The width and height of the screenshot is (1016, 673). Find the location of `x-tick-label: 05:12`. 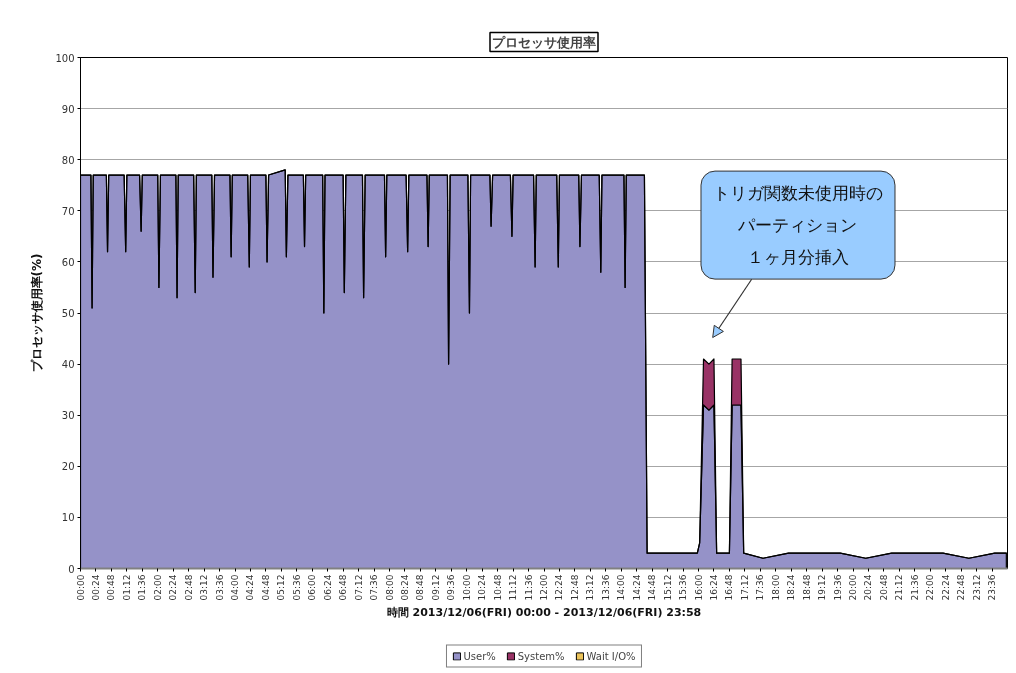

x-tick-label: 05:12 is located at coordinates (281, 587).